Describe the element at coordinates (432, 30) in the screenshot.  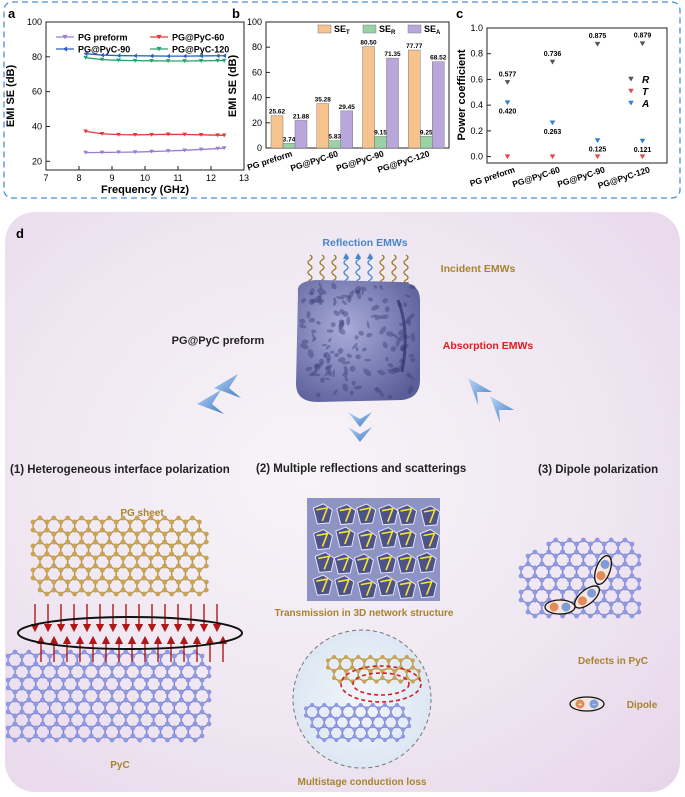
I see `legend-label-b: SEA` at that location.